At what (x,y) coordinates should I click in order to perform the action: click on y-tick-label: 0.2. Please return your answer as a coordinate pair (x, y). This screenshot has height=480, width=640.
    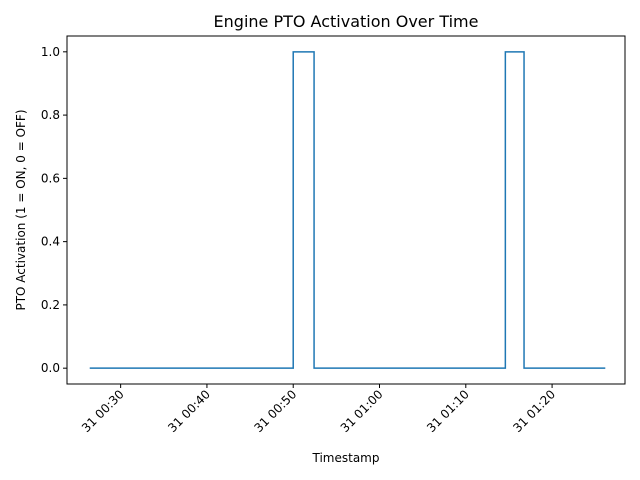
    Looking at the image, I should click on (50, 305).